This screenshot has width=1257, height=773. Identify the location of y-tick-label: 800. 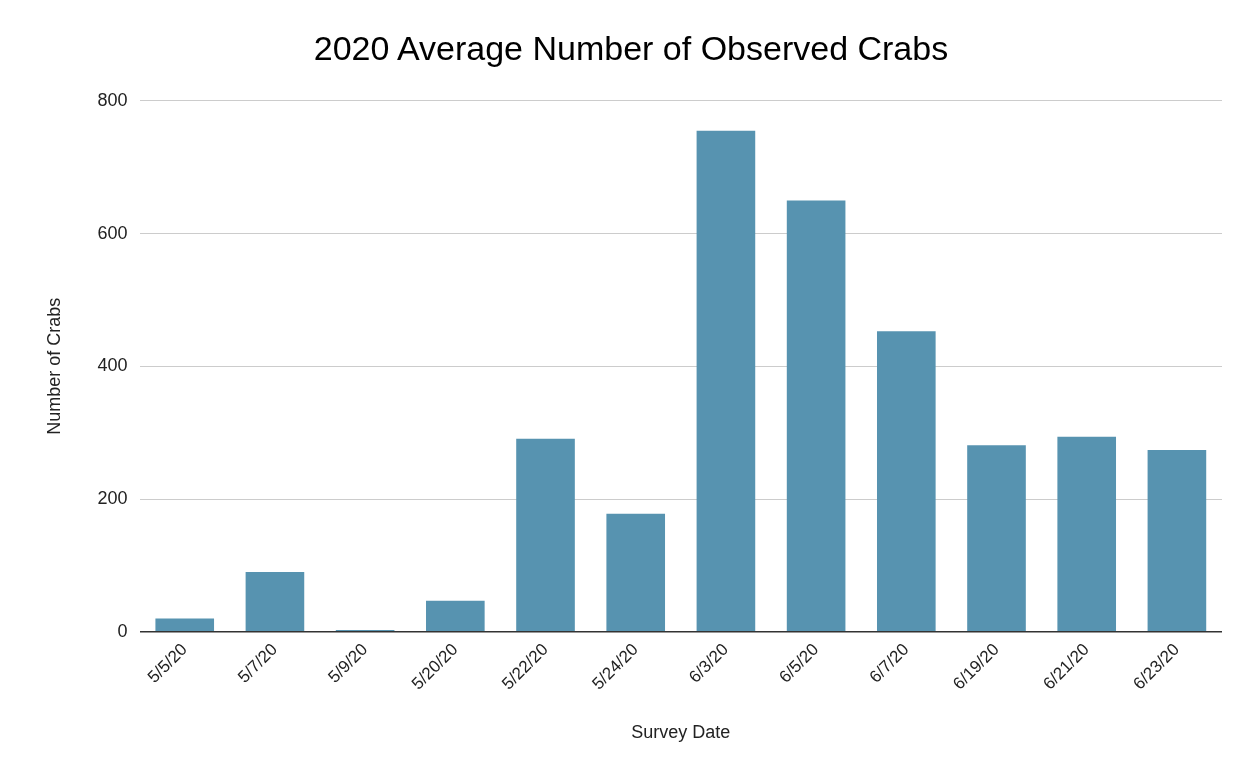
(112, 99).